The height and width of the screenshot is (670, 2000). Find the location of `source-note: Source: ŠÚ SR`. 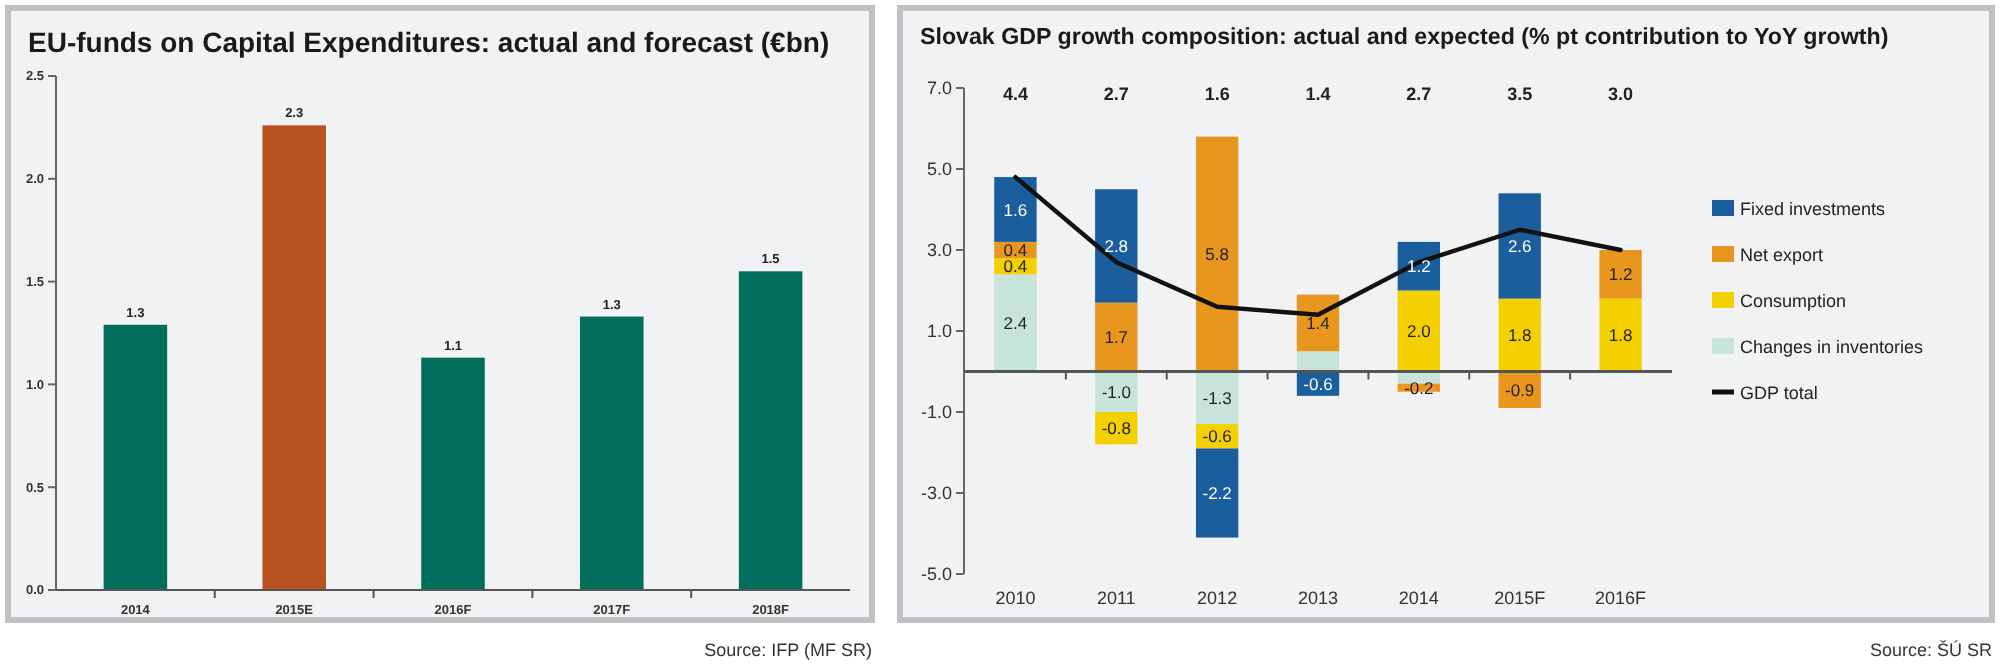

source-note: Source: ŠÚ SR is located at coordinates (1931, 650).